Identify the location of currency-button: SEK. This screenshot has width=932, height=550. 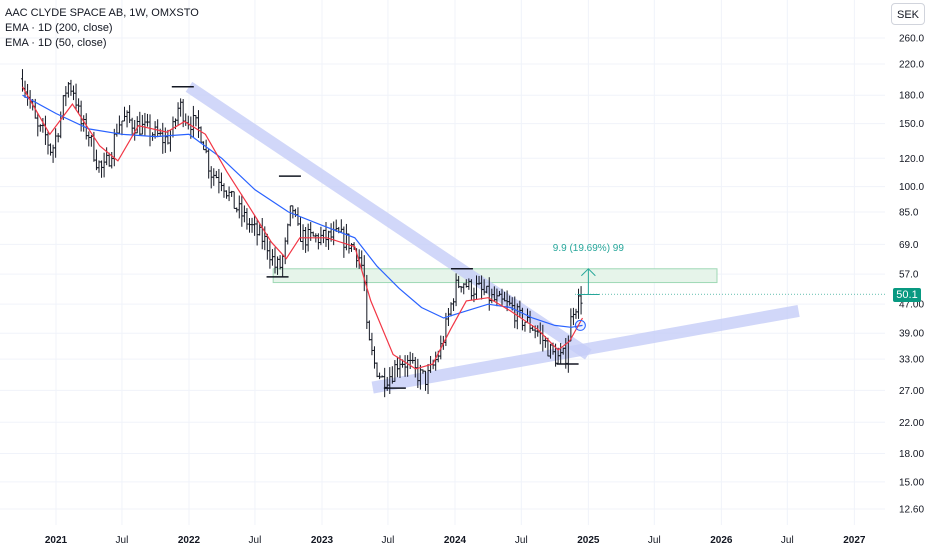
(908, 14).